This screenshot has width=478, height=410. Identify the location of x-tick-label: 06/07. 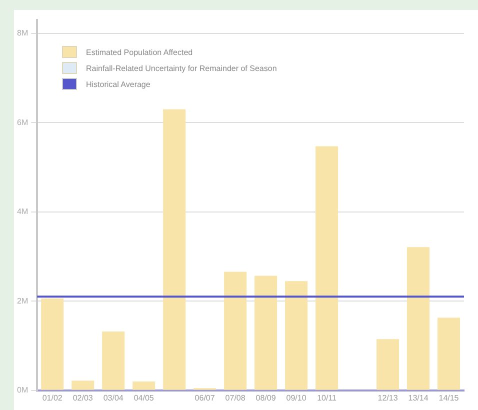
(205, 397).